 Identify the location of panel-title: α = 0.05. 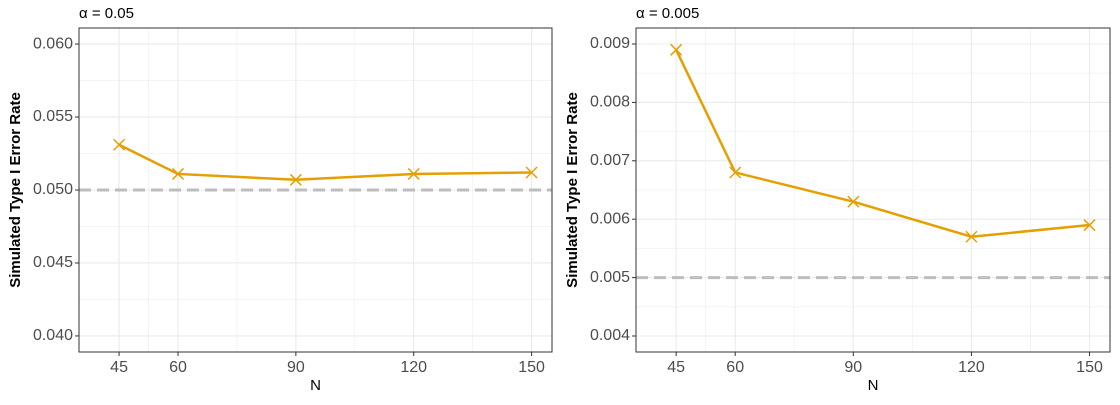
(106, 13).